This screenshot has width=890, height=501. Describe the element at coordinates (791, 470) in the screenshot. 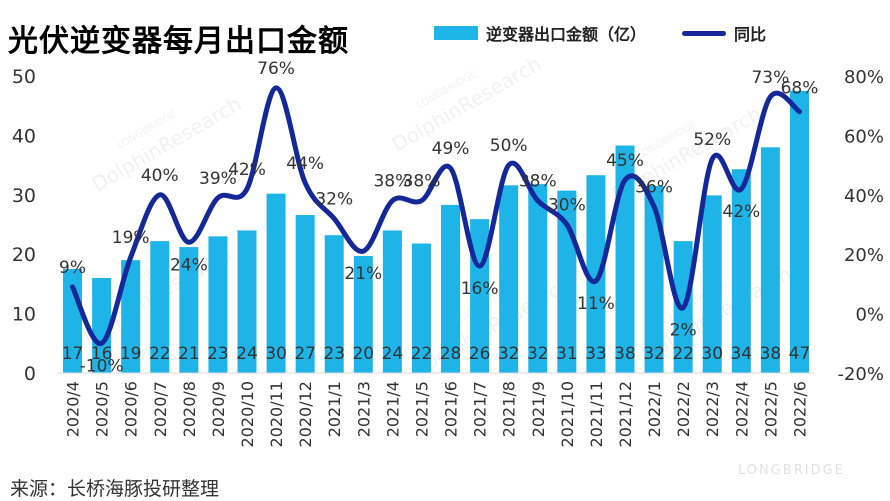

I see `watermark-brand-corner: LONGBRIDGE` at that location.